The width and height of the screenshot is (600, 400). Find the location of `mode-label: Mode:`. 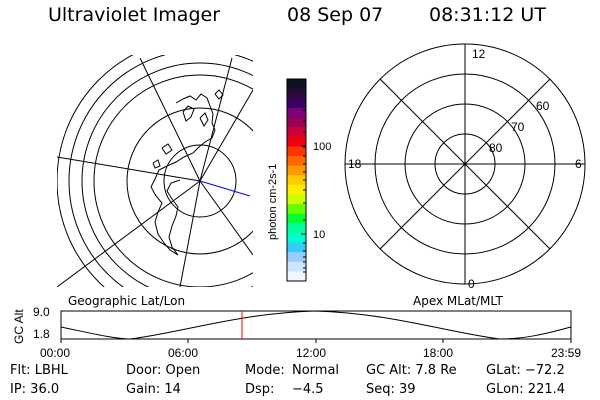

mode-label: Mode: is located at coordinates (265, 370).